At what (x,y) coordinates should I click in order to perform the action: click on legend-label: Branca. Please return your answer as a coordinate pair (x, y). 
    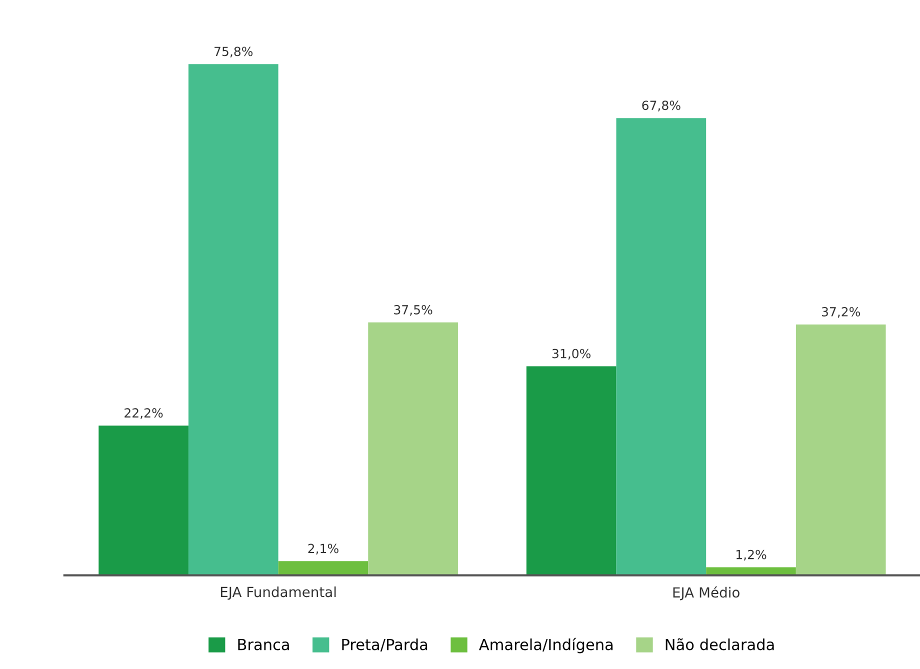
    Looking at the image, I should click on (263, 644).